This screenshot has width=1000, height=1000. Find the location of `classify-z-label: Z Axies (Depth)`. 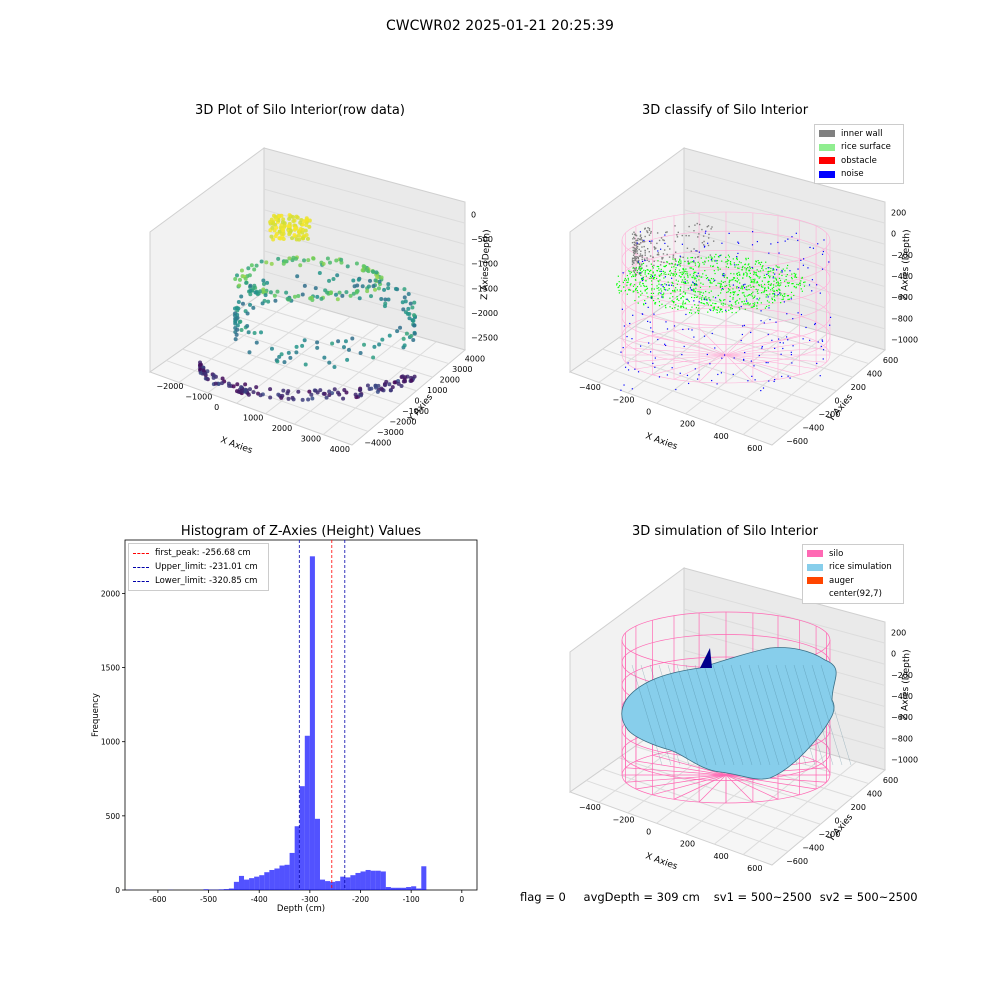

classify-z-label: Z Axies (Depth) is located at coordinates (906, 264).